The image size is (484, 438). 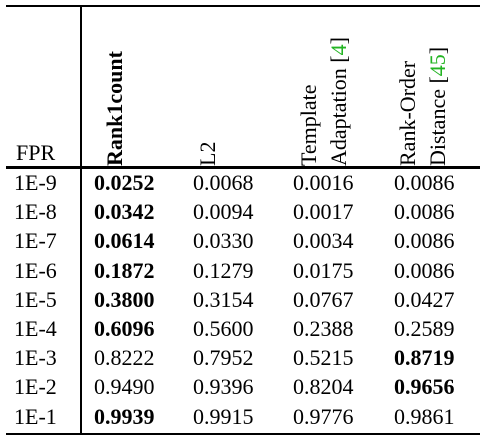 I want to click on header-l2: L2, so click(x=208, y=154).